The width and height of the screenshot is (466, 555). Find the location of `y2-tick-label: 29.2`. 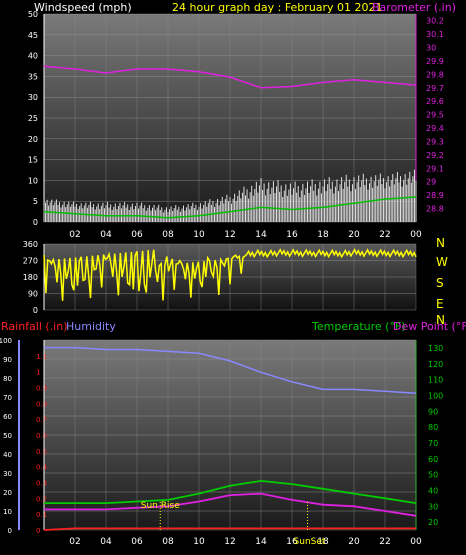

y2-tick-label: 29.2 is located at coordinates (435, 155).